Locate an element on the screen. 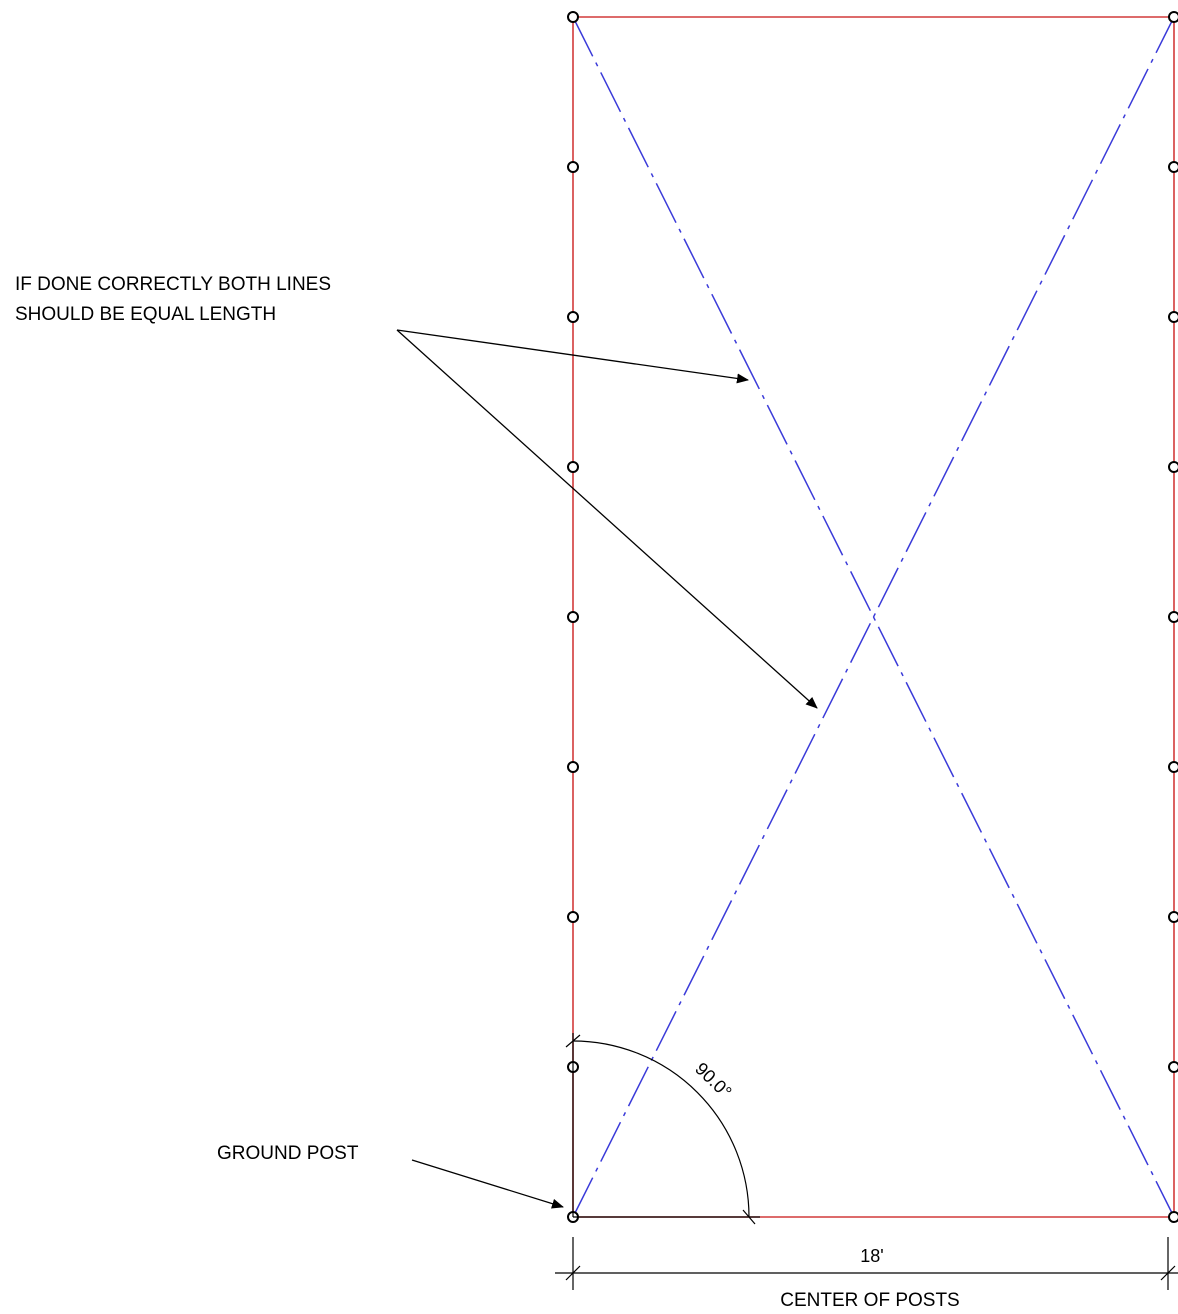  equal-length-note-line-2: SHOULD BE EQUAL LENGTH is located at coordinates (145, 314).